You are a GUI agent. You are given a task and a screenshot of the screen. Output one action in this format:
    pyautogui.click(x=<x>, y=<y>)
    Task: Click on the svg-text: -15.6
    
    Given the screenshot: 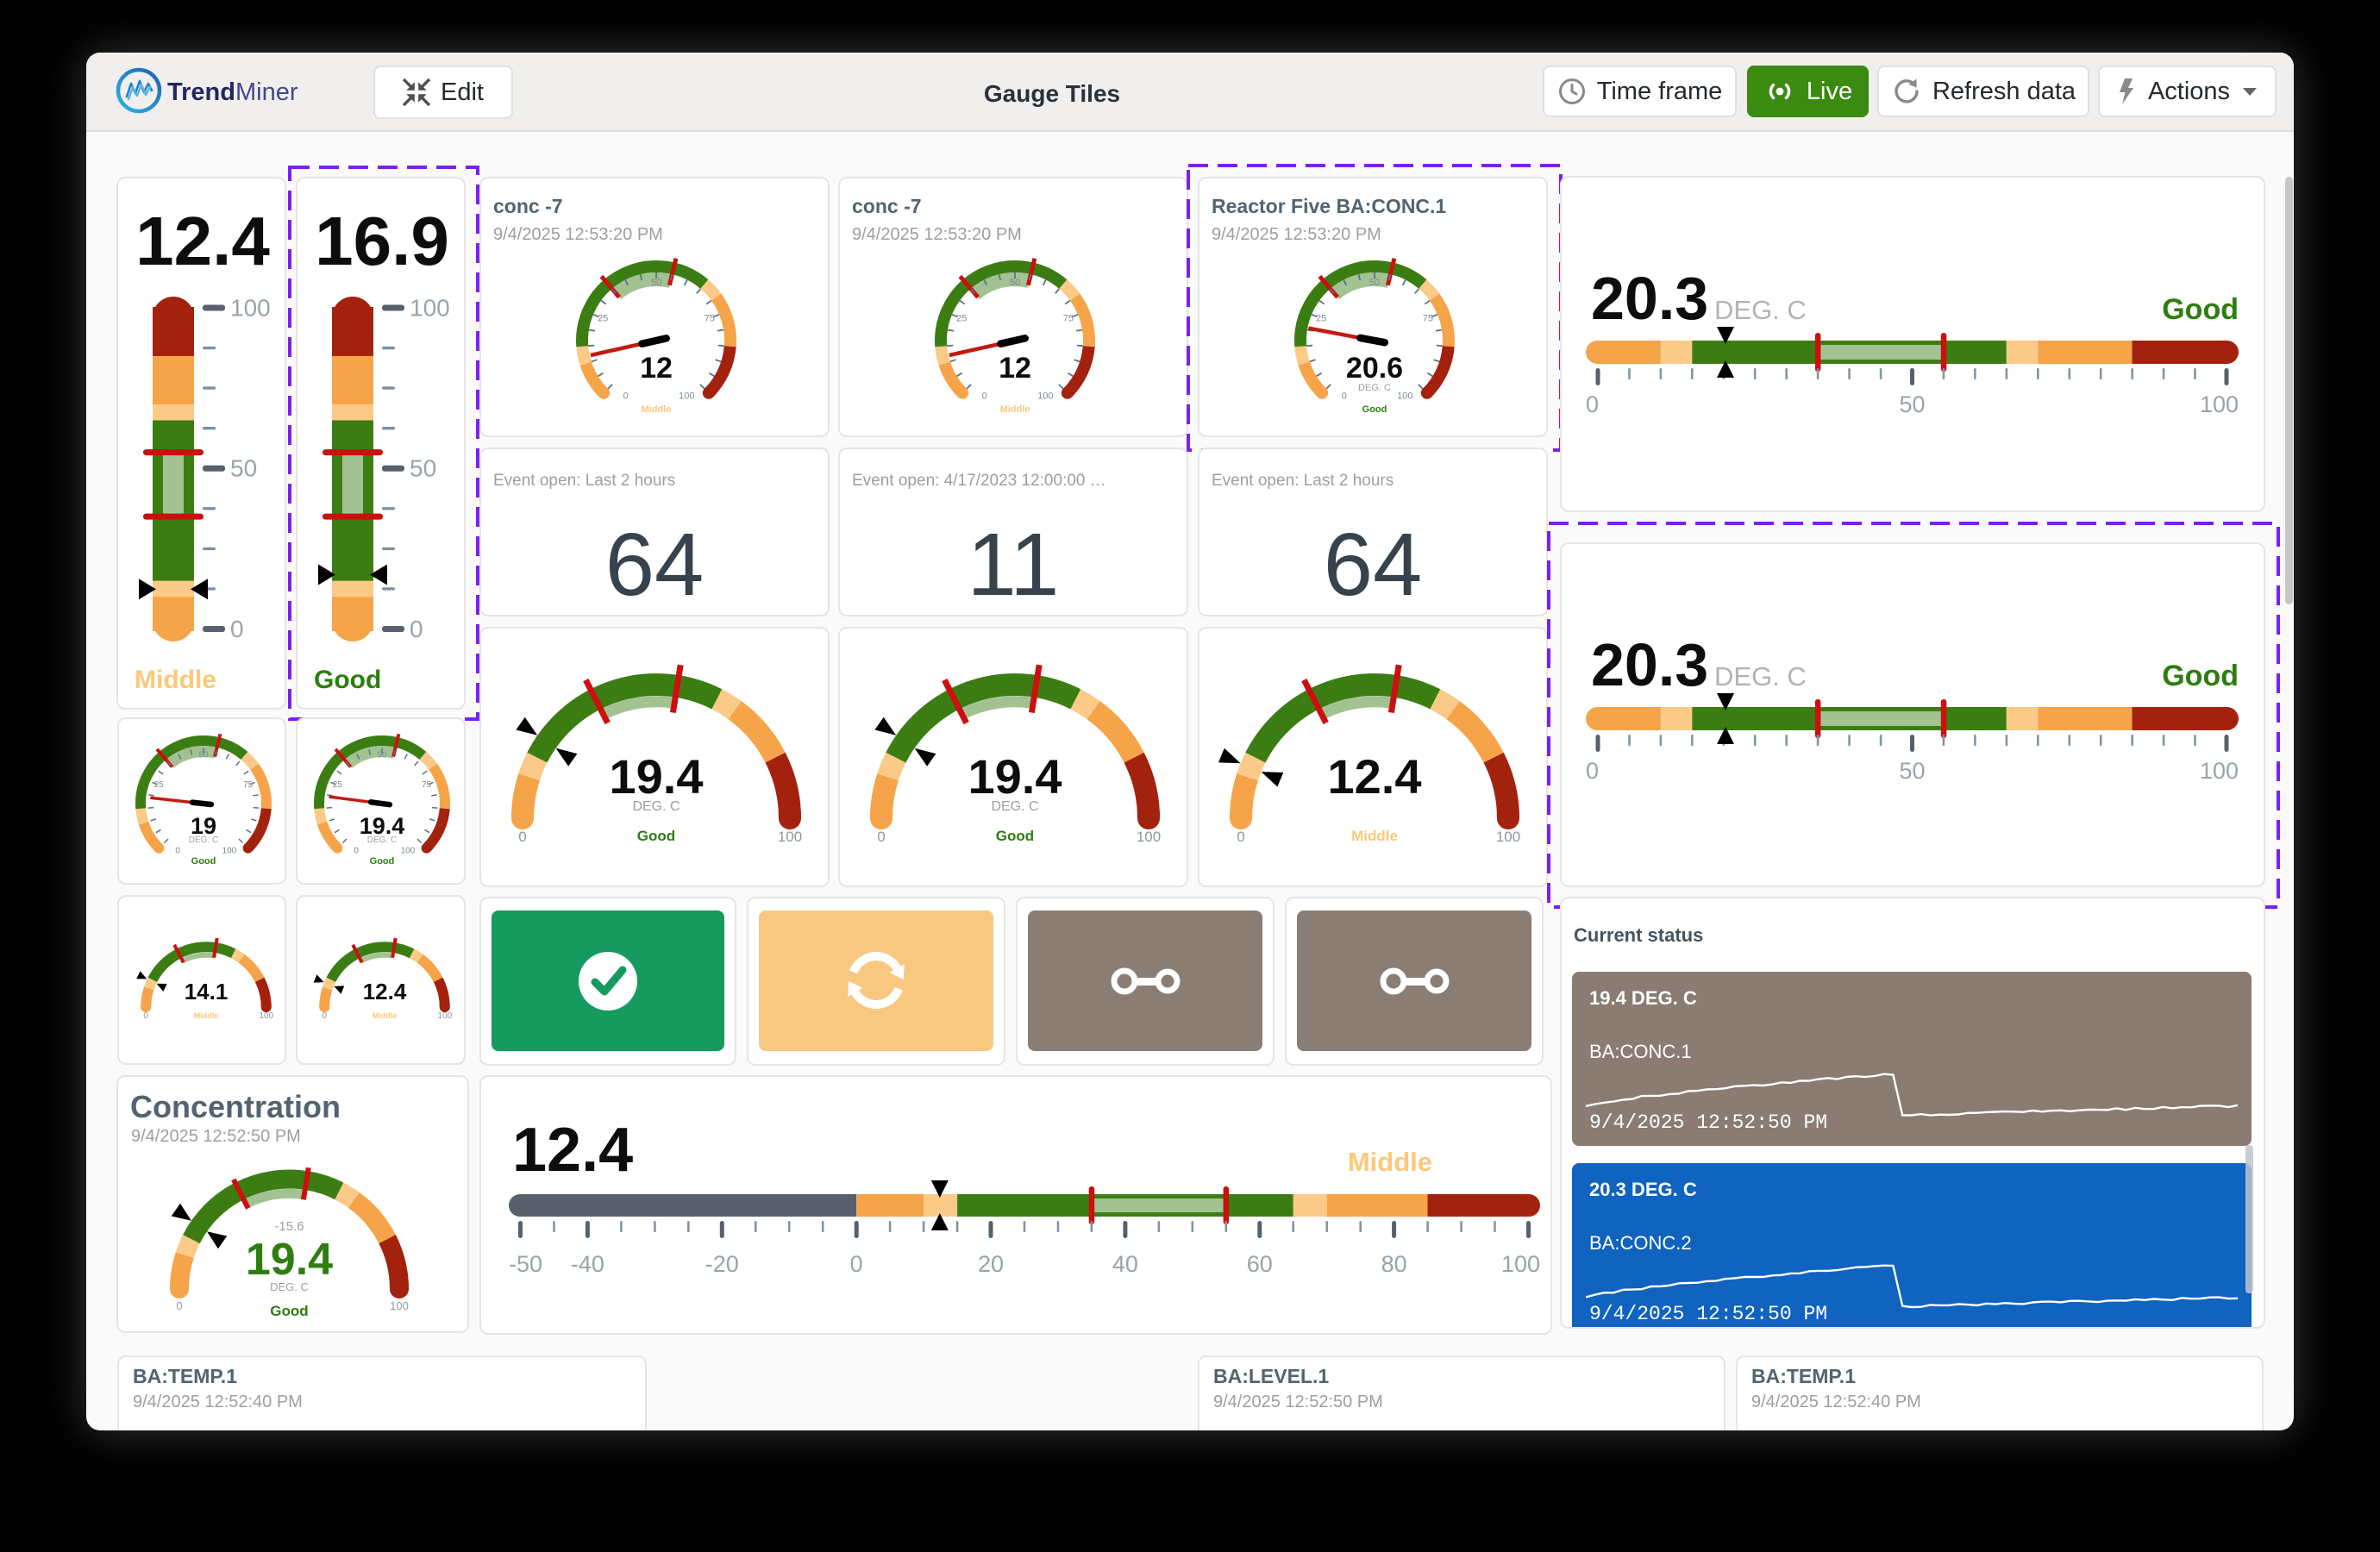 What is the action you would take?
    pyautogui.click(x=289, y=1227)
    